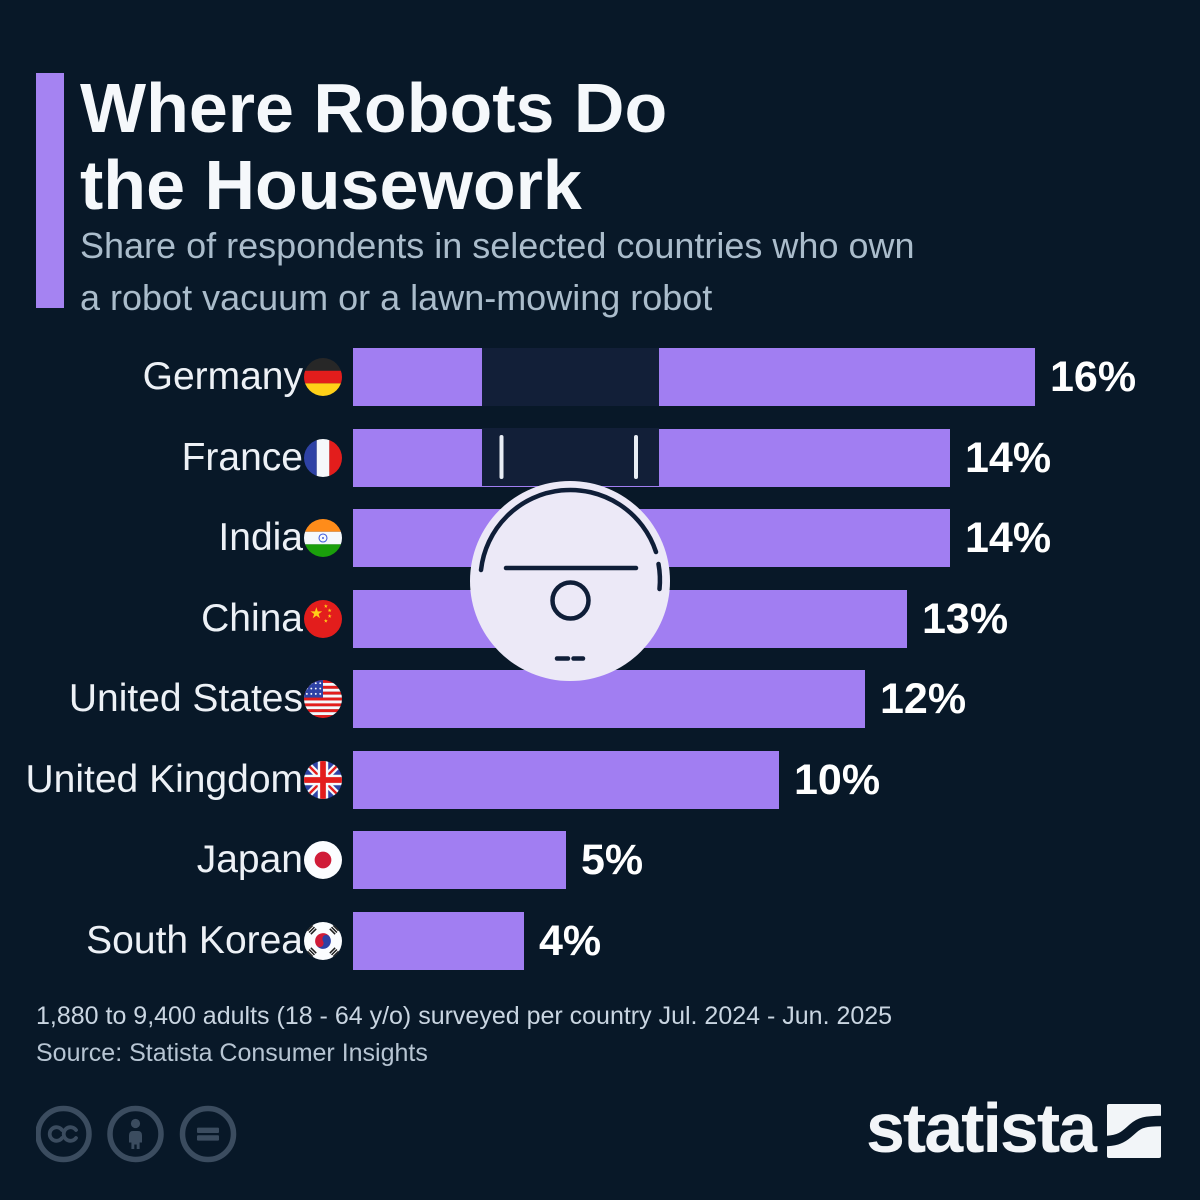  Describe the element at coordinates (260, 537) in the screenshot. I see `country-label: India` at that location.